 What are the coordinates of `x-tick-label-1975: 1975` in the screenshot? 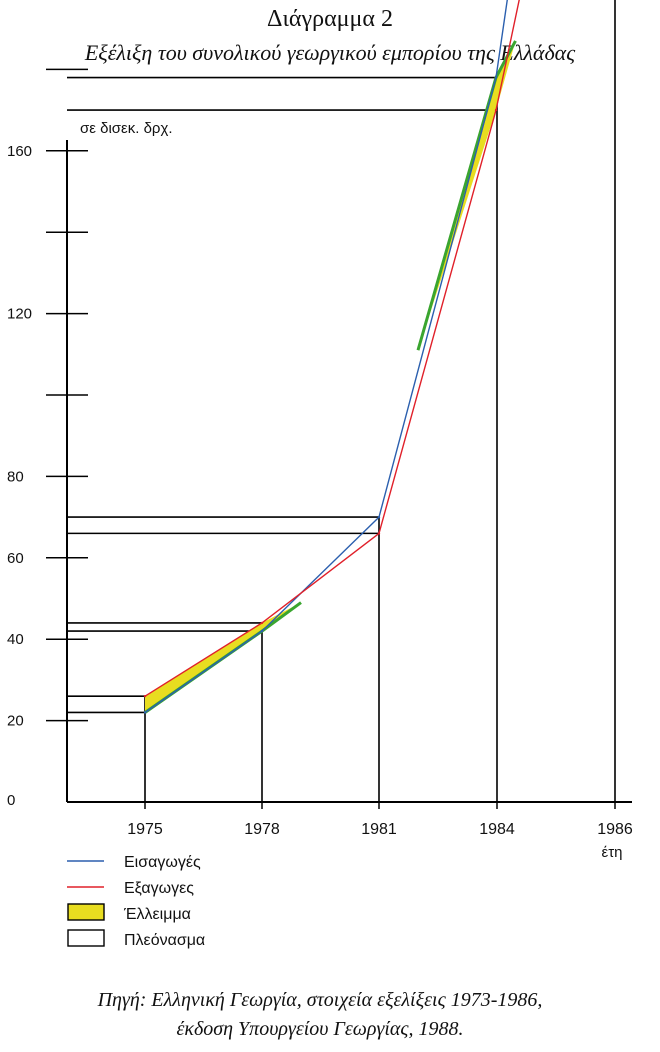 It's located at (145, 829).